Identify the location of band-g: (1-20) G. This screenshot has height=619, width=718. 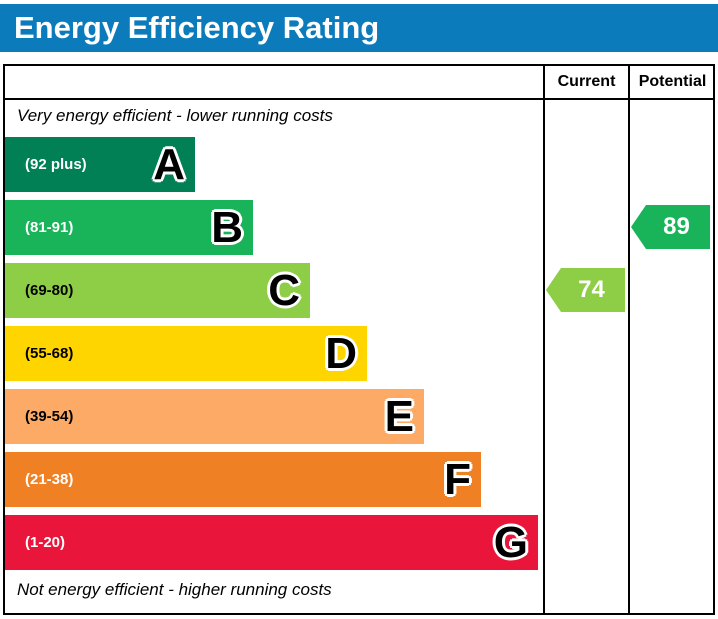
(271, 542).